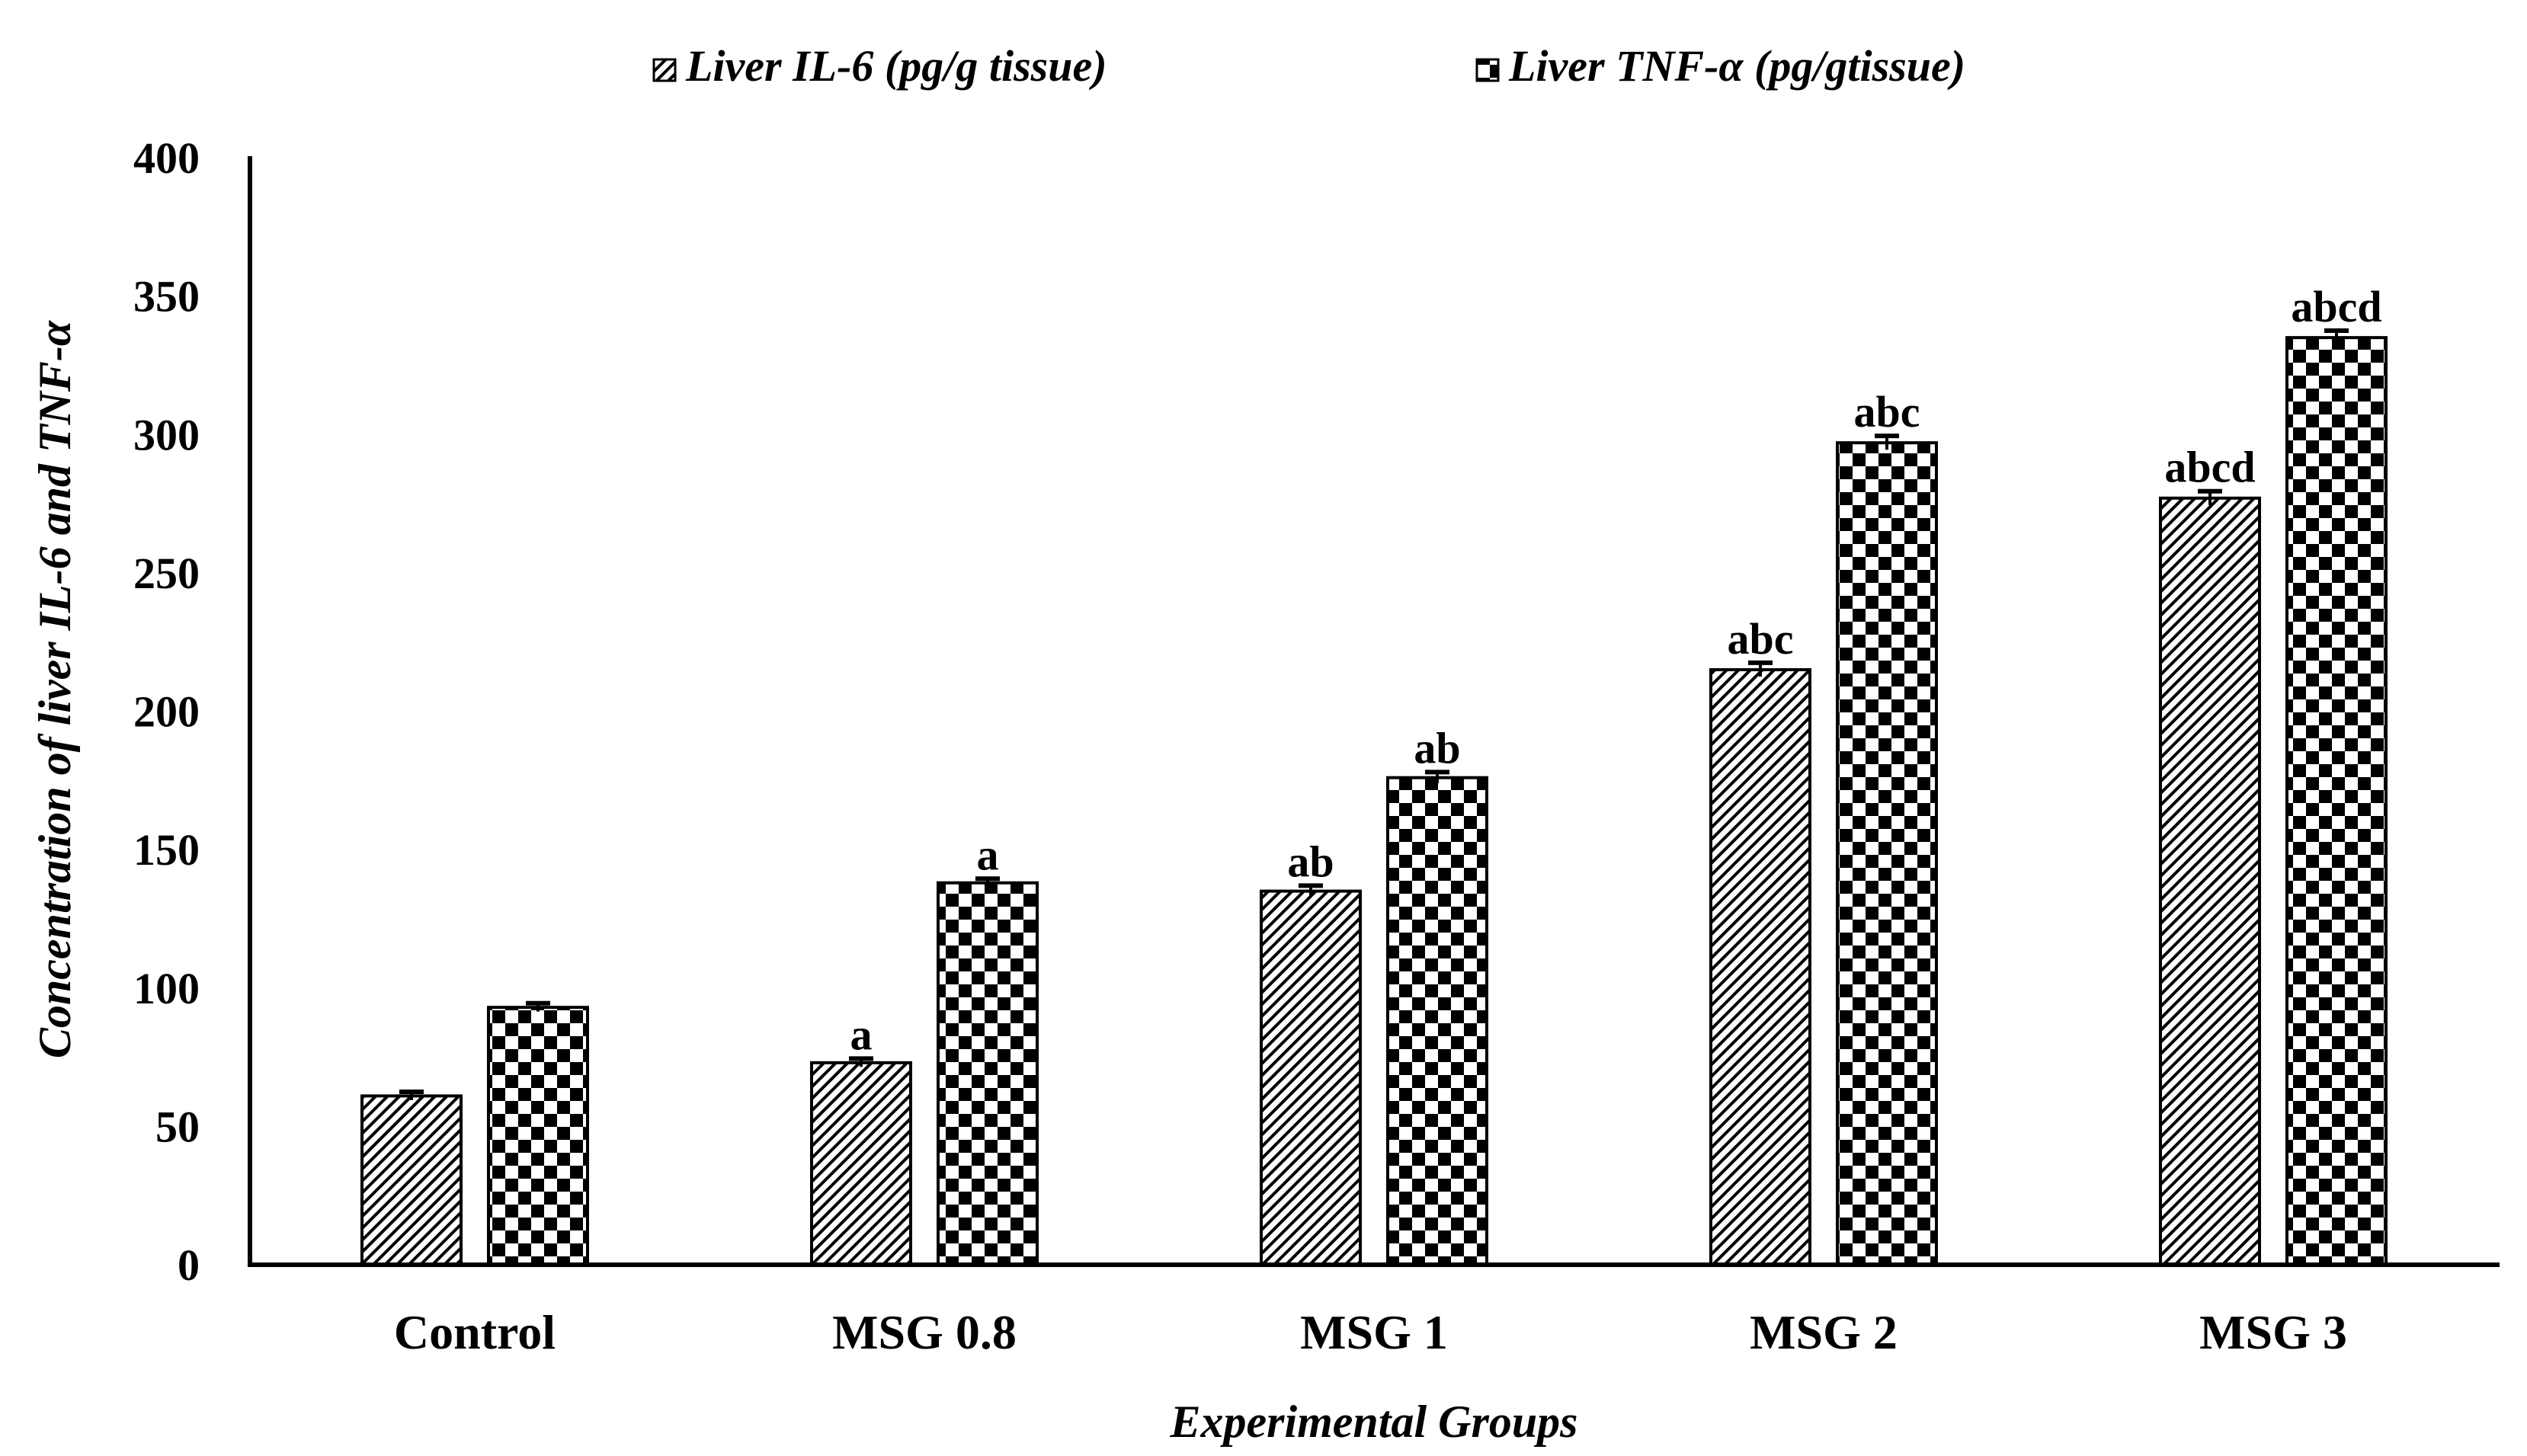  I want to click on y-tick-label: 250, so click(166, 573).